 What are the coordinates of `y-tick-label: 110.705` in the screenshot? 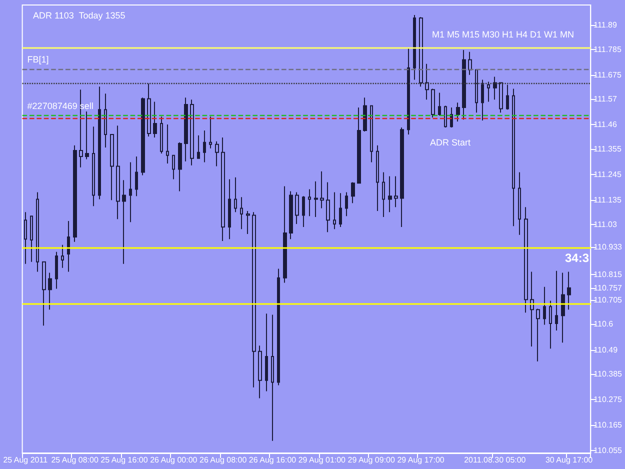 It's located at (608, 299).